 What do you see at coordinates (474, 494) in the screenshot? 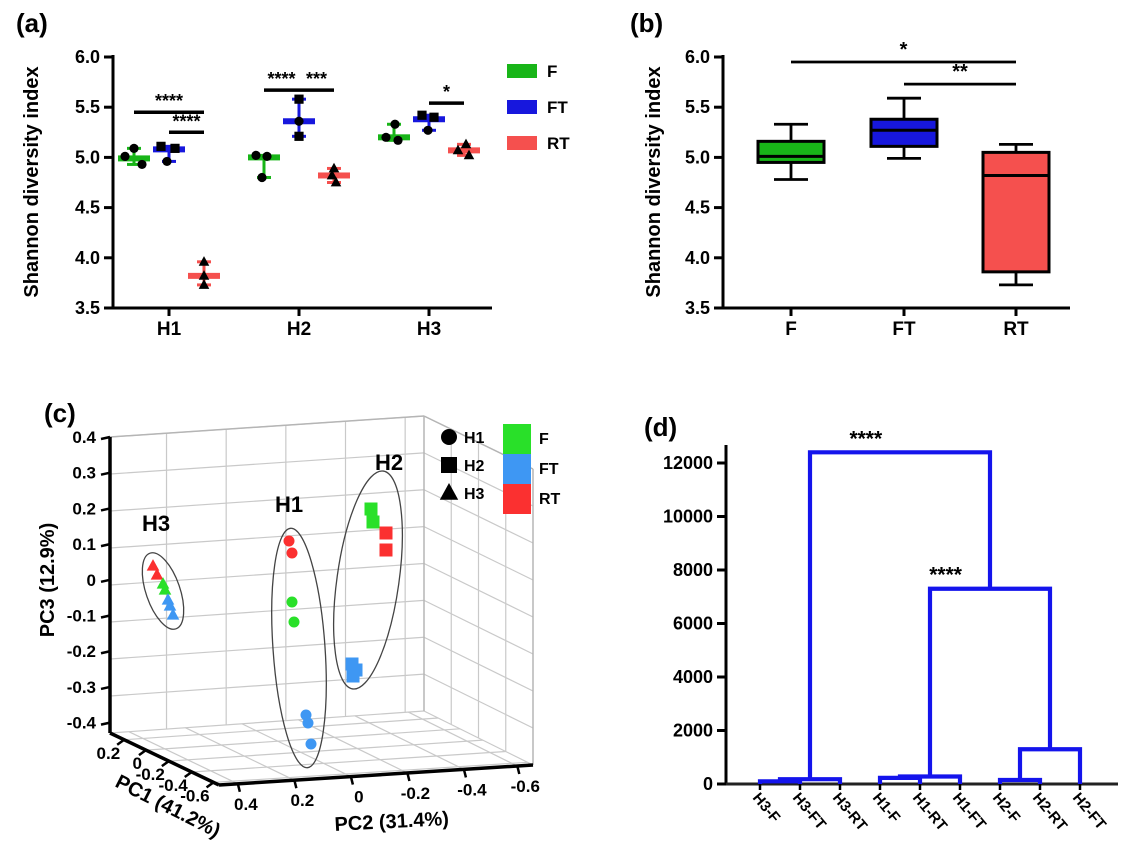
I see `shape-legend-label: H3` at bounding box center [474, 494].